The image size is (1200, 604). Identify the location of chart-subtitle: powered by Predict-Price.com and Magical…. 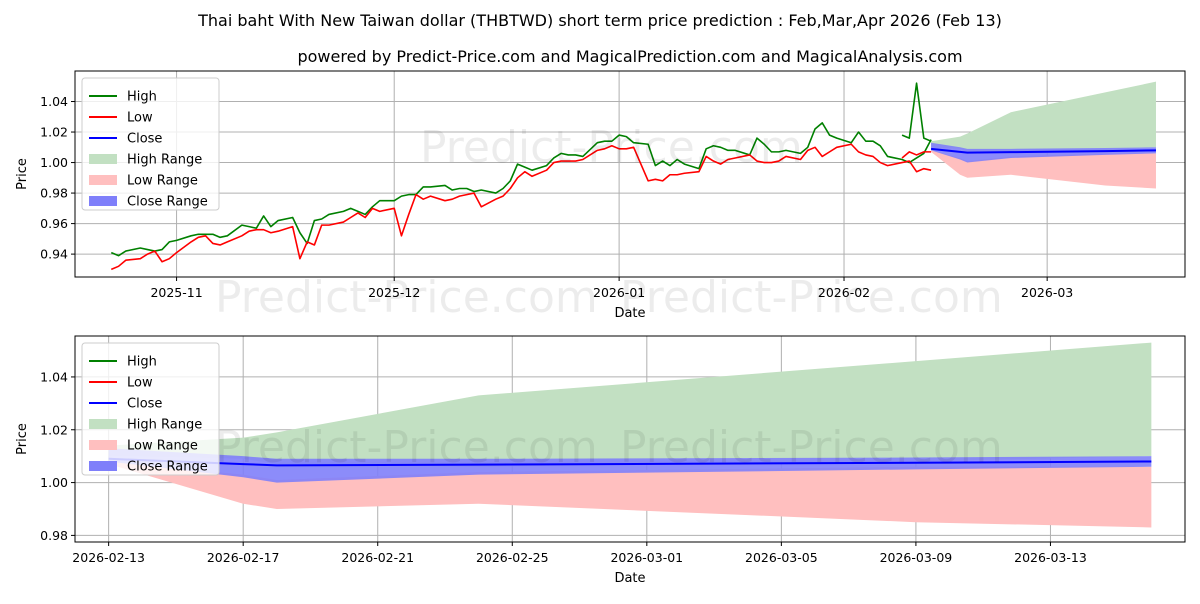
(629, 56).